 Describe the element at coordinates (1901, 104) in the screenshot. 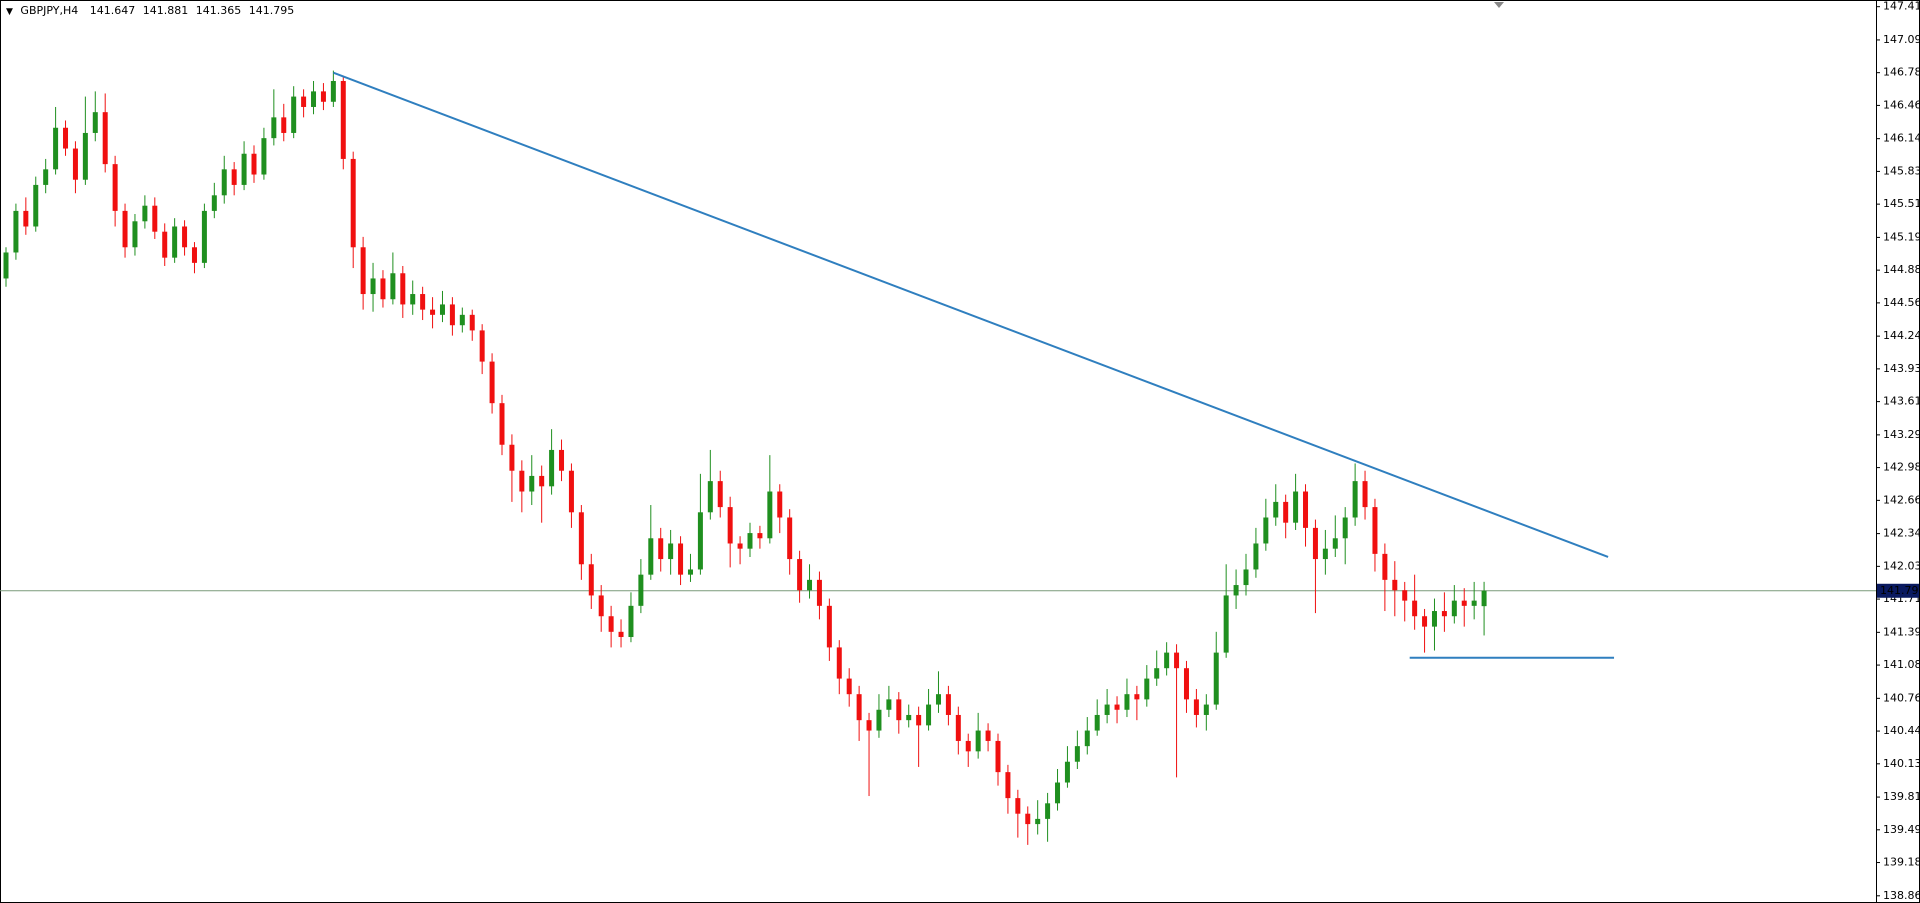

I see `y-tick-label: 146.465` at that location.